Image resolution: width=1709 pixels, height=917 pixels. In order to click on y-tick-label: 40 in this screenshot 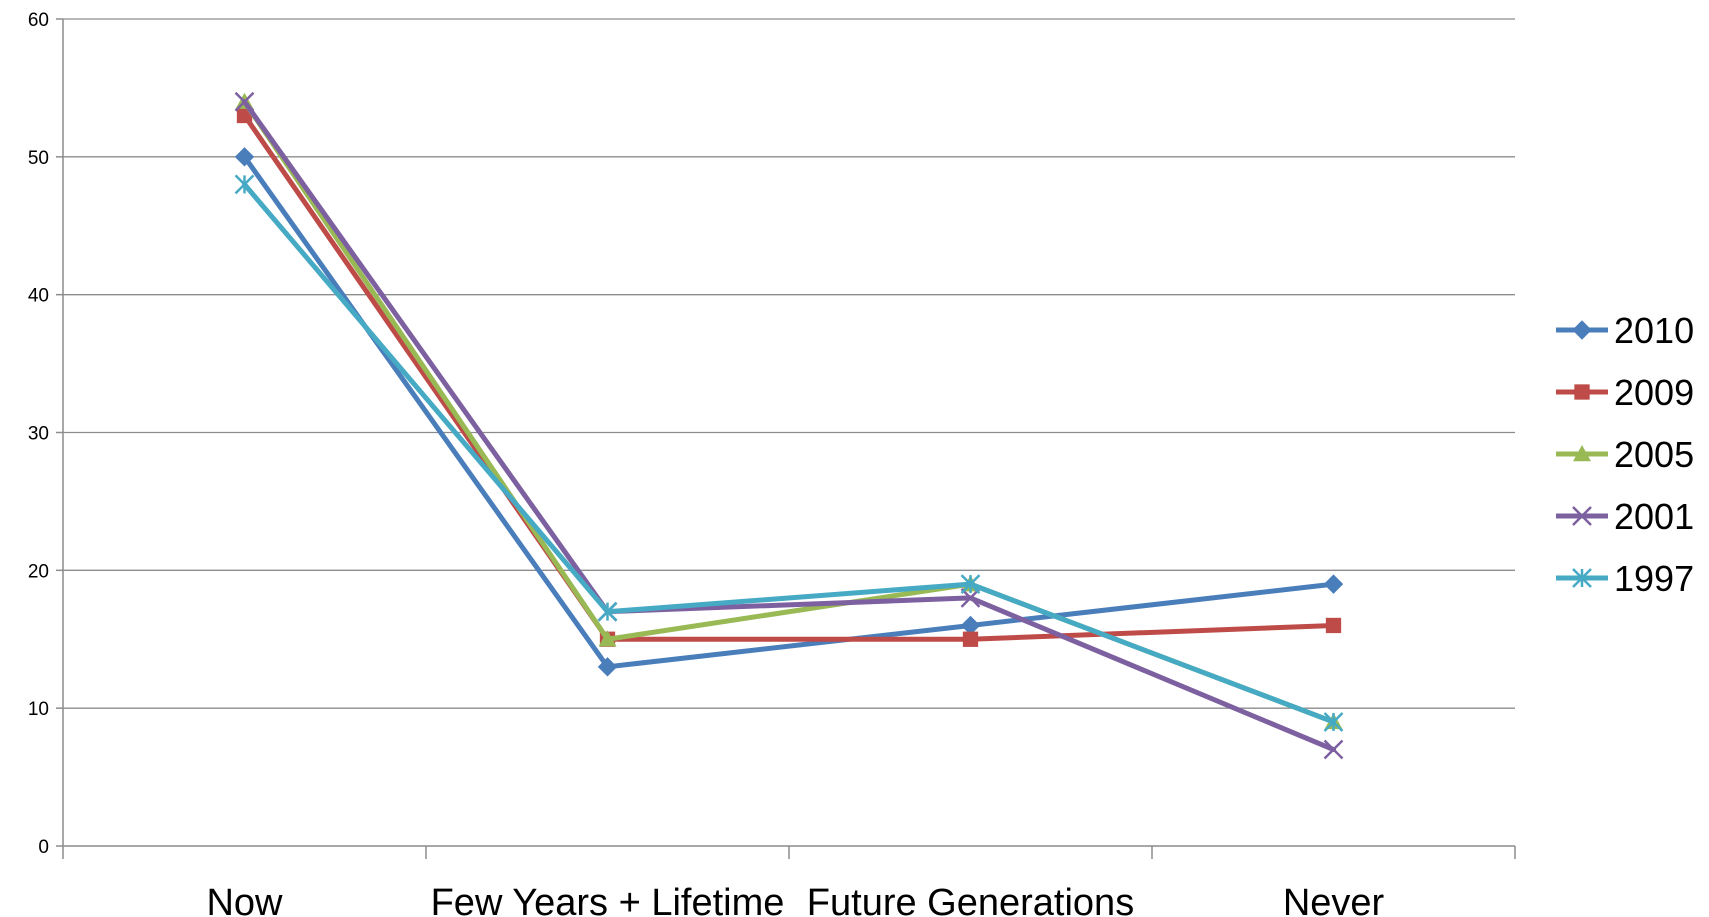, I will do `click(38, 296)`.